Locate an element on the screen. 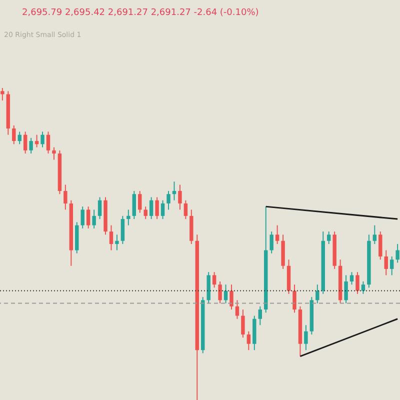  text: 2,695.79 2,695.42 2,691.27 2,691.27 -2.64 (-0.10%) is located at coordinates (140, 13).